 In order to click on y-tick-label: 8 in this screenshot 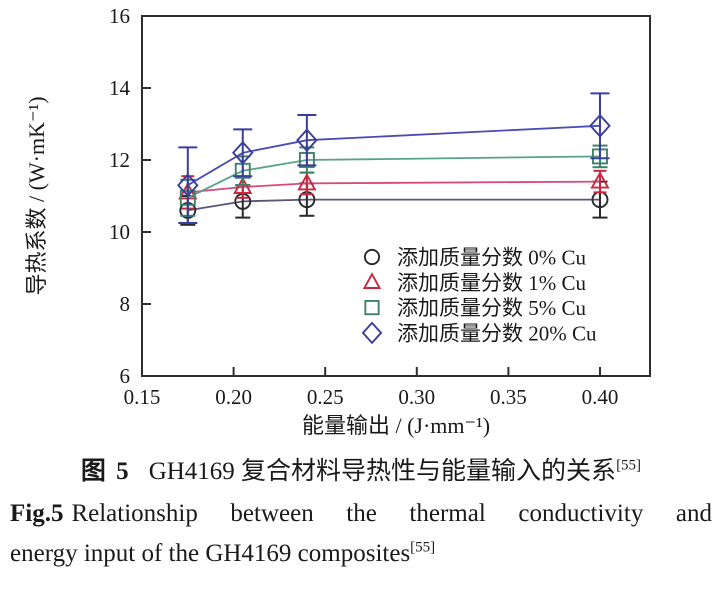, I will do `click(125, 304)`.